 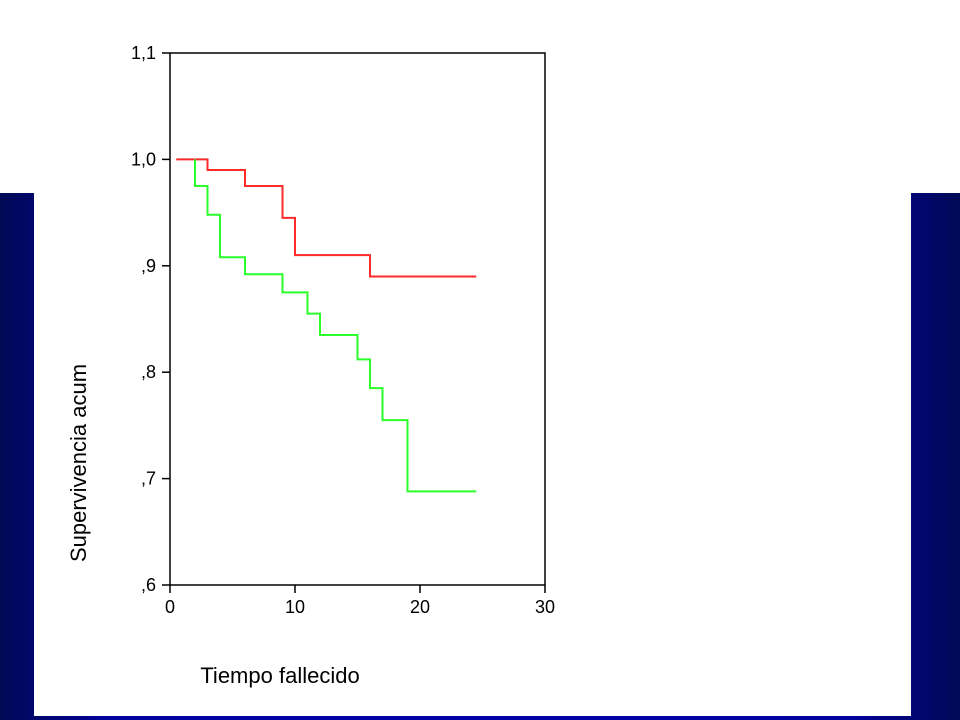 I want to click on y-tick-label: ,8, so click(x=148, y=372).